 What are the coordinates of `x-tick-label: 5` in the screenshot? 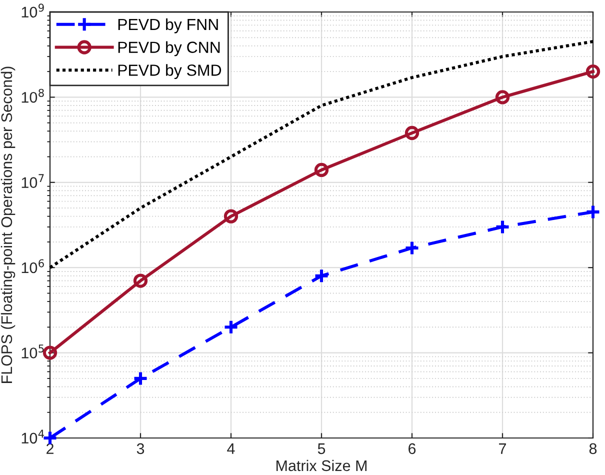 It's located at (322, 448).